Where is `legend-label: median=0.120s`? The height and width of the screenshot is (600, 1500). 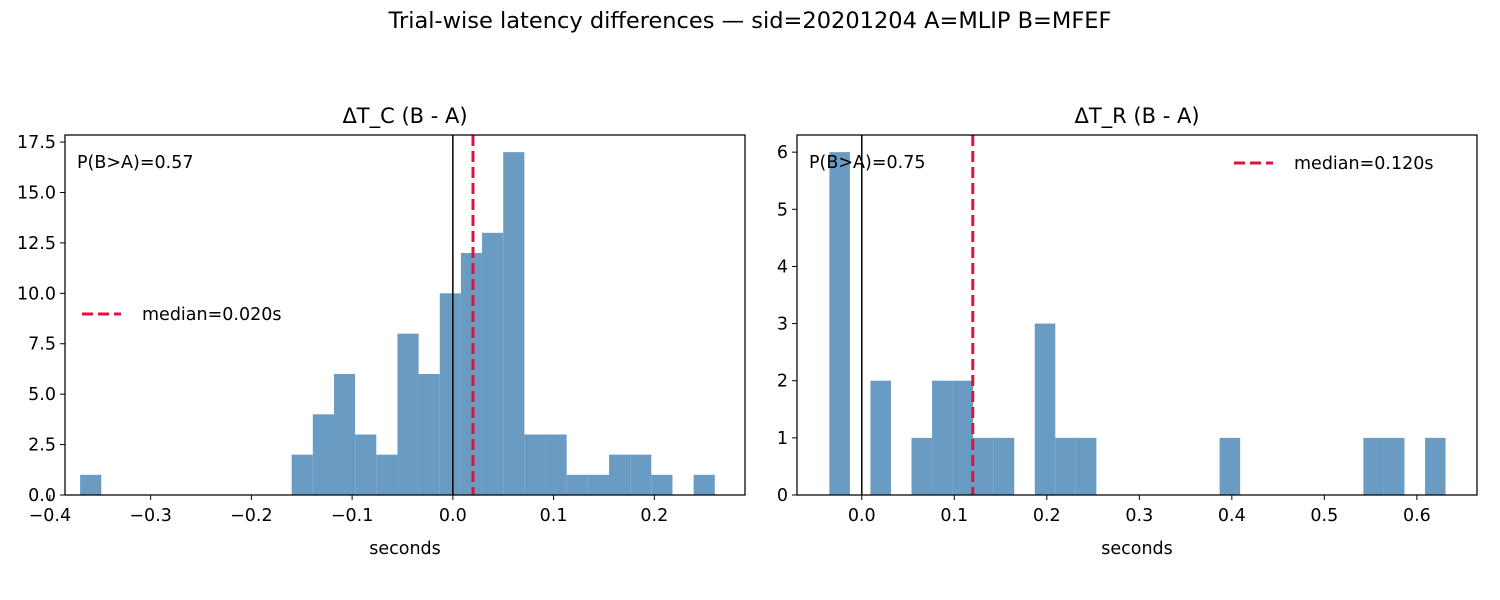 legend-label: median=0.120s is located at coordinates (1363, 164).